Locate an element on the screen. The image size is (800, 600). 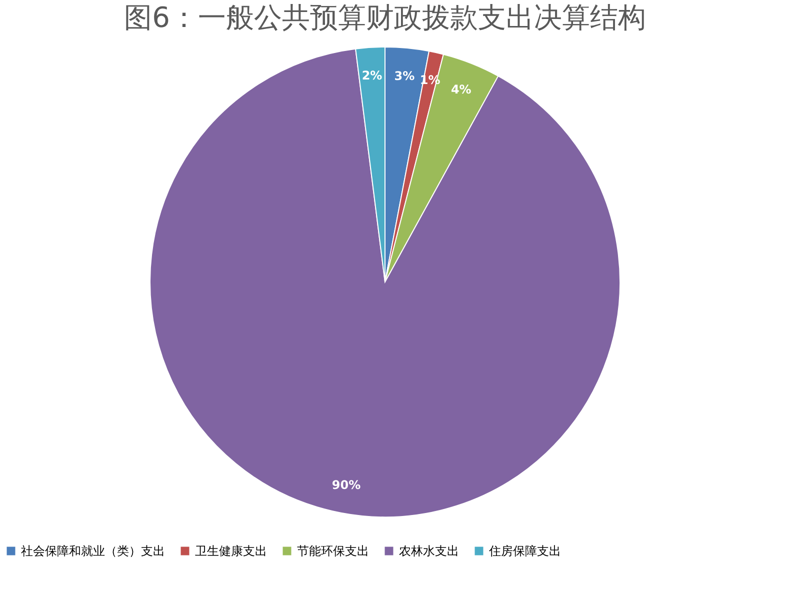
legend-label: 节能环保支出 is located at coordinates (333, 551).